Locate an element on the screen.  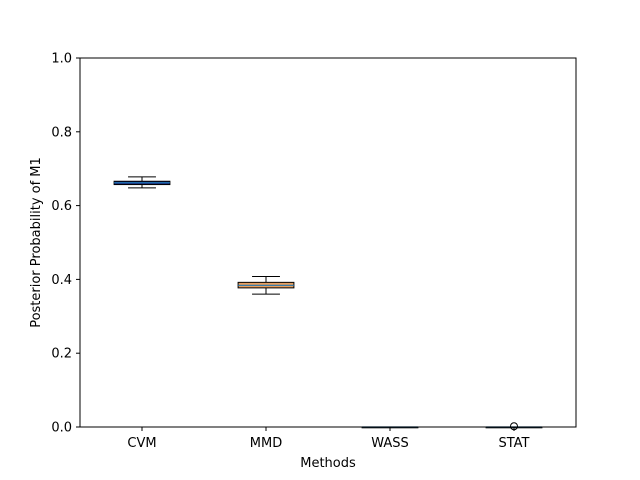
x-tick-label: MMD is located at coordinates (266, 443).